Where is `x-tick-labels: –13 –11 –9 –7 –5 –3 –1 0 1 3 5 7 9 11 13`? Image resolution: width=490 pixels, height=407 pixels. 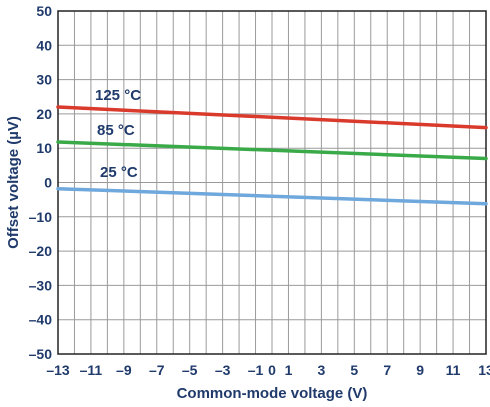 x-tick-labels: –13 –11 –9 –7 –5 –3 –1 0 1 3 5 7 9 11 13 is located at coordinates (268, 370).